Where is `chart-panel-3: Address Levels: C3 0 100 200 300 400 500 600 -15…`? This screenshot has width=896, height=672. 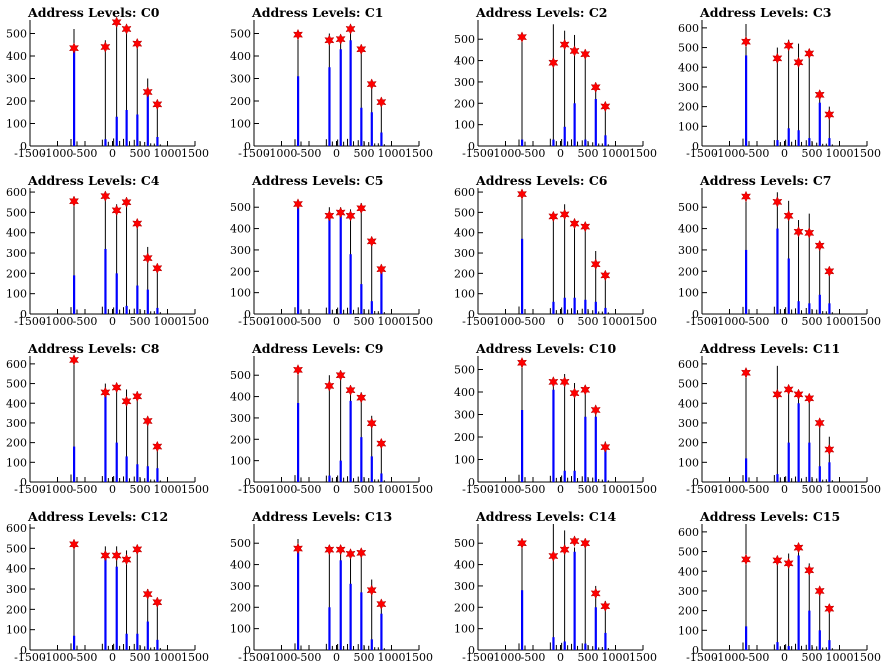 chart-panel-3: Address Levels: C3 0 100 200 300 400 500 600 -15… is located at coordinates (784, 84).